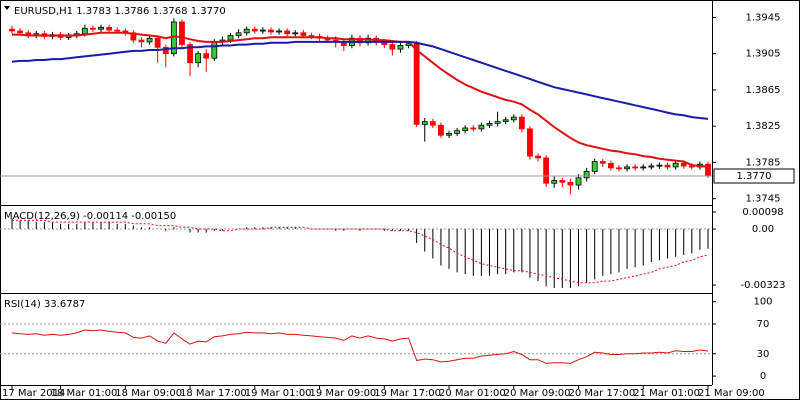 The height and width of the screenshot is (400, 800). I want to click on y-tick-label: 1.3825, so click(763, 126).